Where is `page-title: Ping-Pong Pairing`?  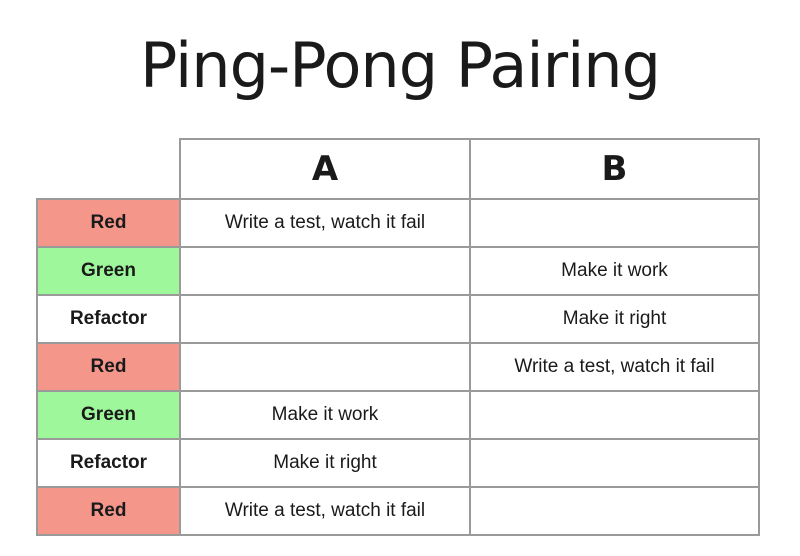 page-title: Ping-Pong Pairing is located at coordinates (400, 65).